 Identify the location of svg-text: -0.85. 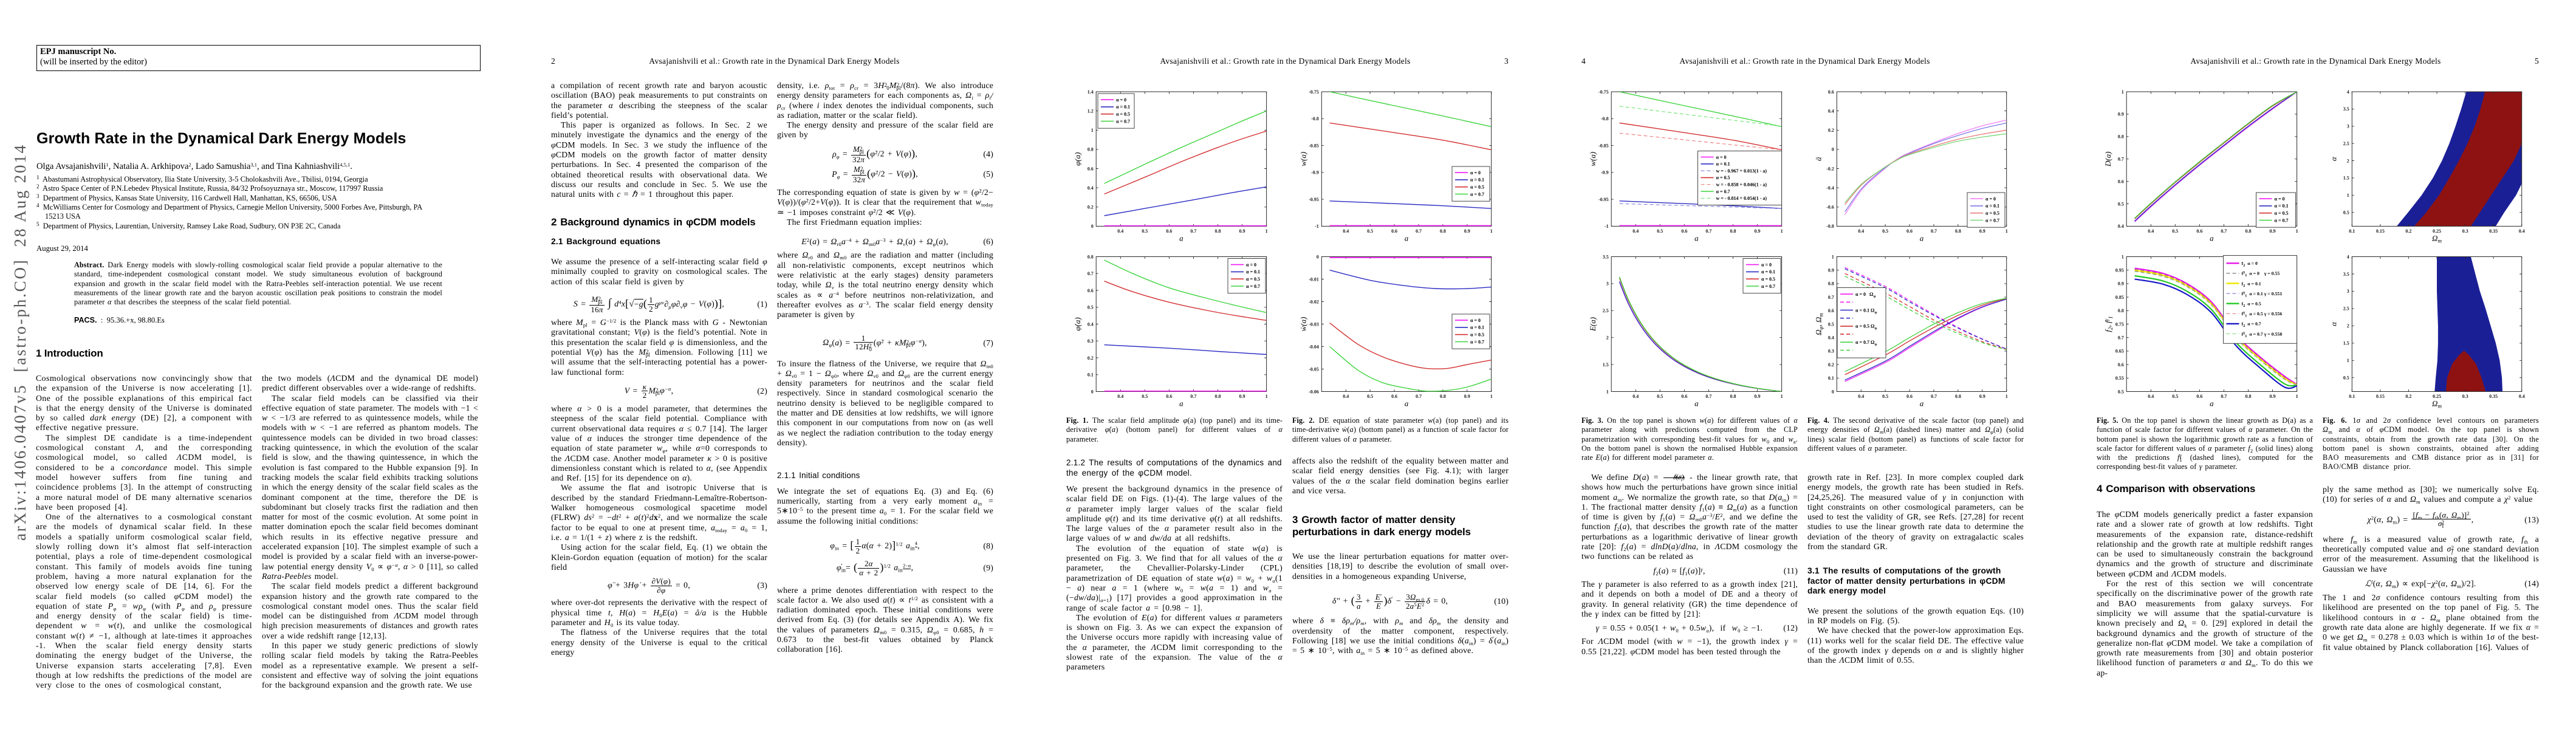
(1604, 145).